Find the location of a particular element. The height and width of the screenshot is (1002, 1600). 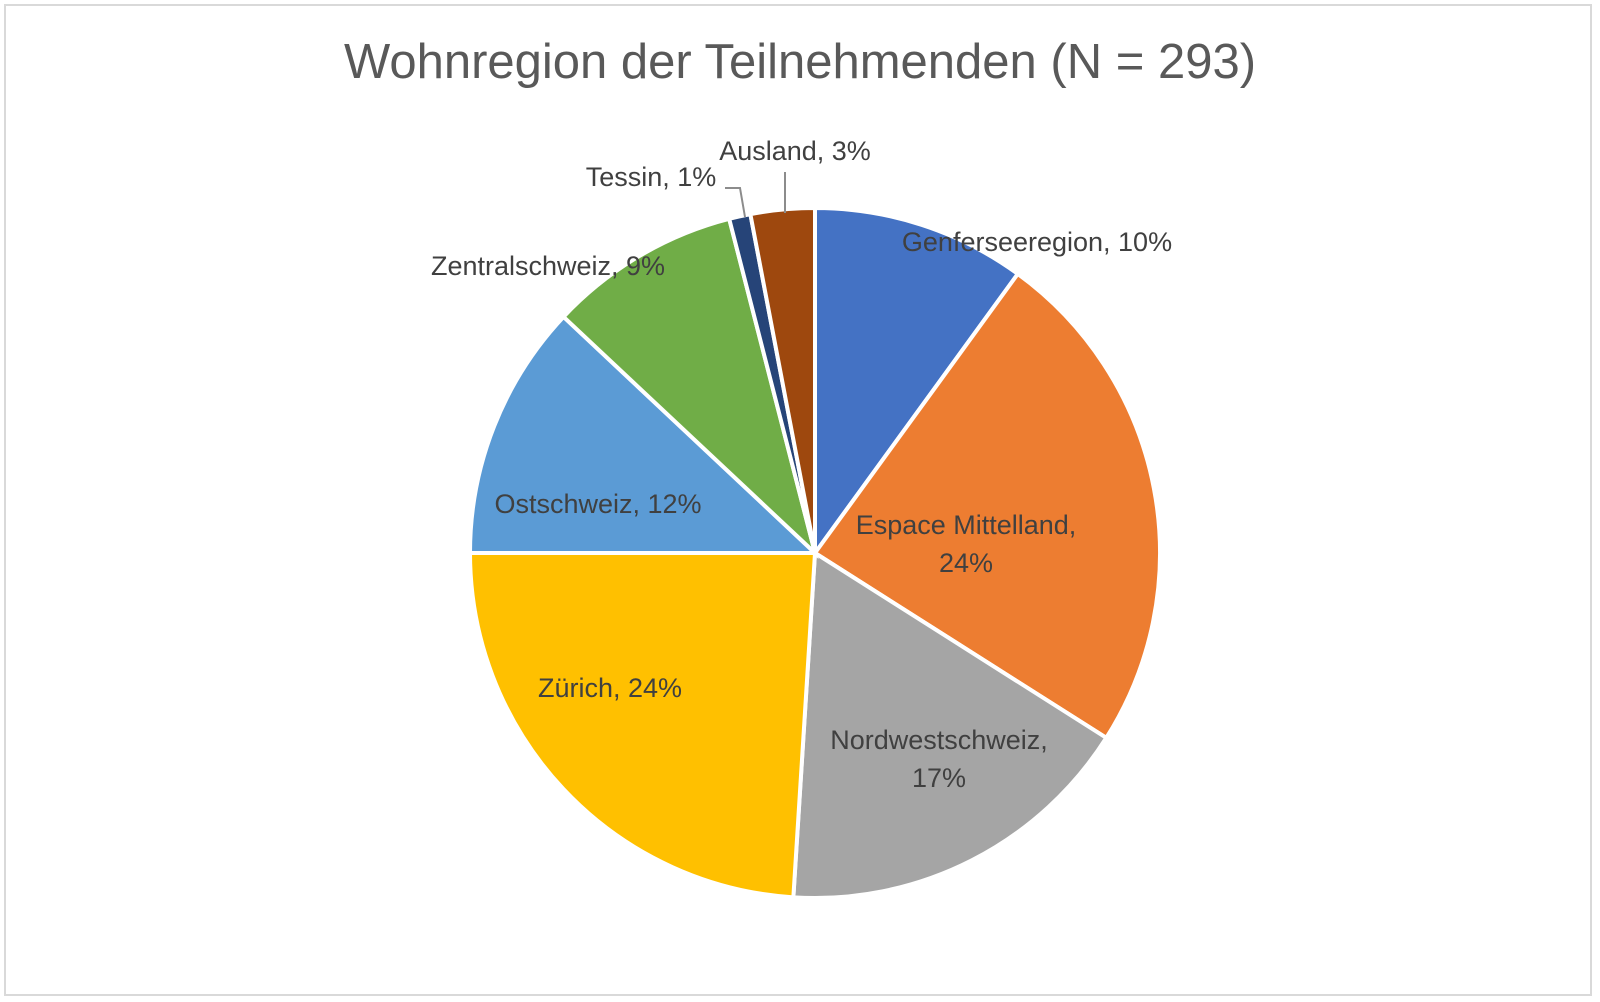

pie-slice-nordwestschweiz is located at coordinates (950, 724).